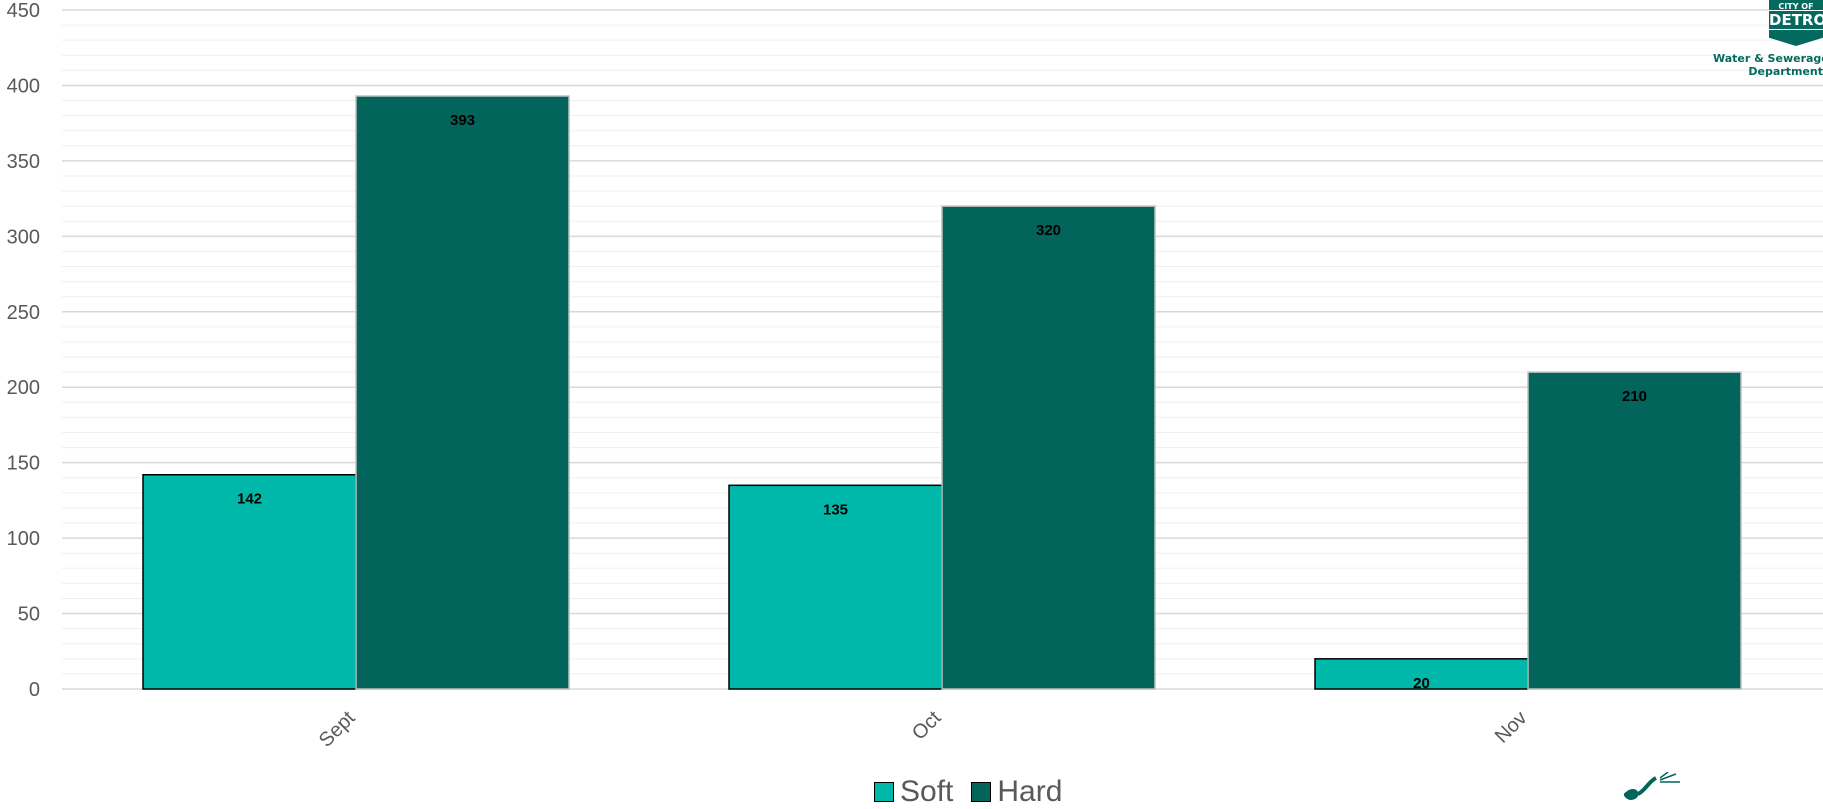 This screenshot has width=1823, height=809. Describe the element at coordinates (1768, 65) in the screenshot. I see `logo-subtitle: Water & Sewerage Department` at that location.